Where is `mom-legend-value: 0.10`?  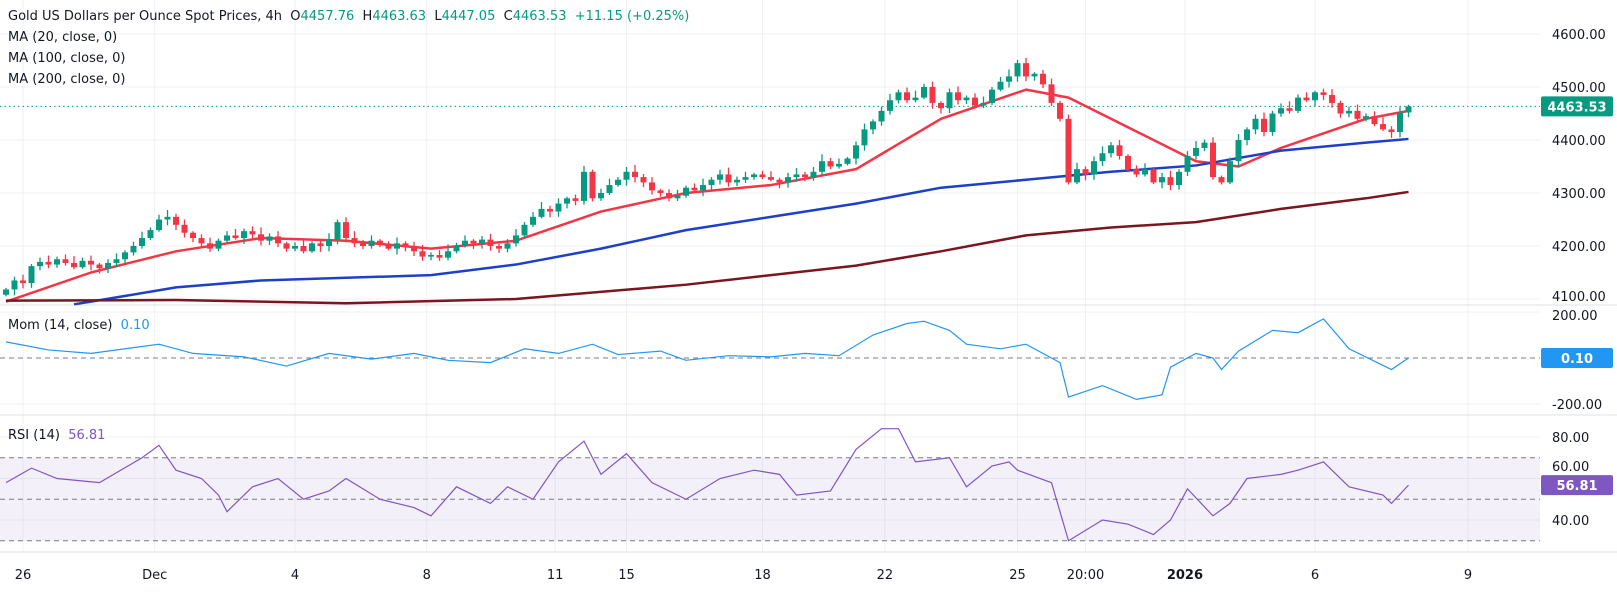 mom-legend-value: 0.10 is located at coordinates (135, 325).